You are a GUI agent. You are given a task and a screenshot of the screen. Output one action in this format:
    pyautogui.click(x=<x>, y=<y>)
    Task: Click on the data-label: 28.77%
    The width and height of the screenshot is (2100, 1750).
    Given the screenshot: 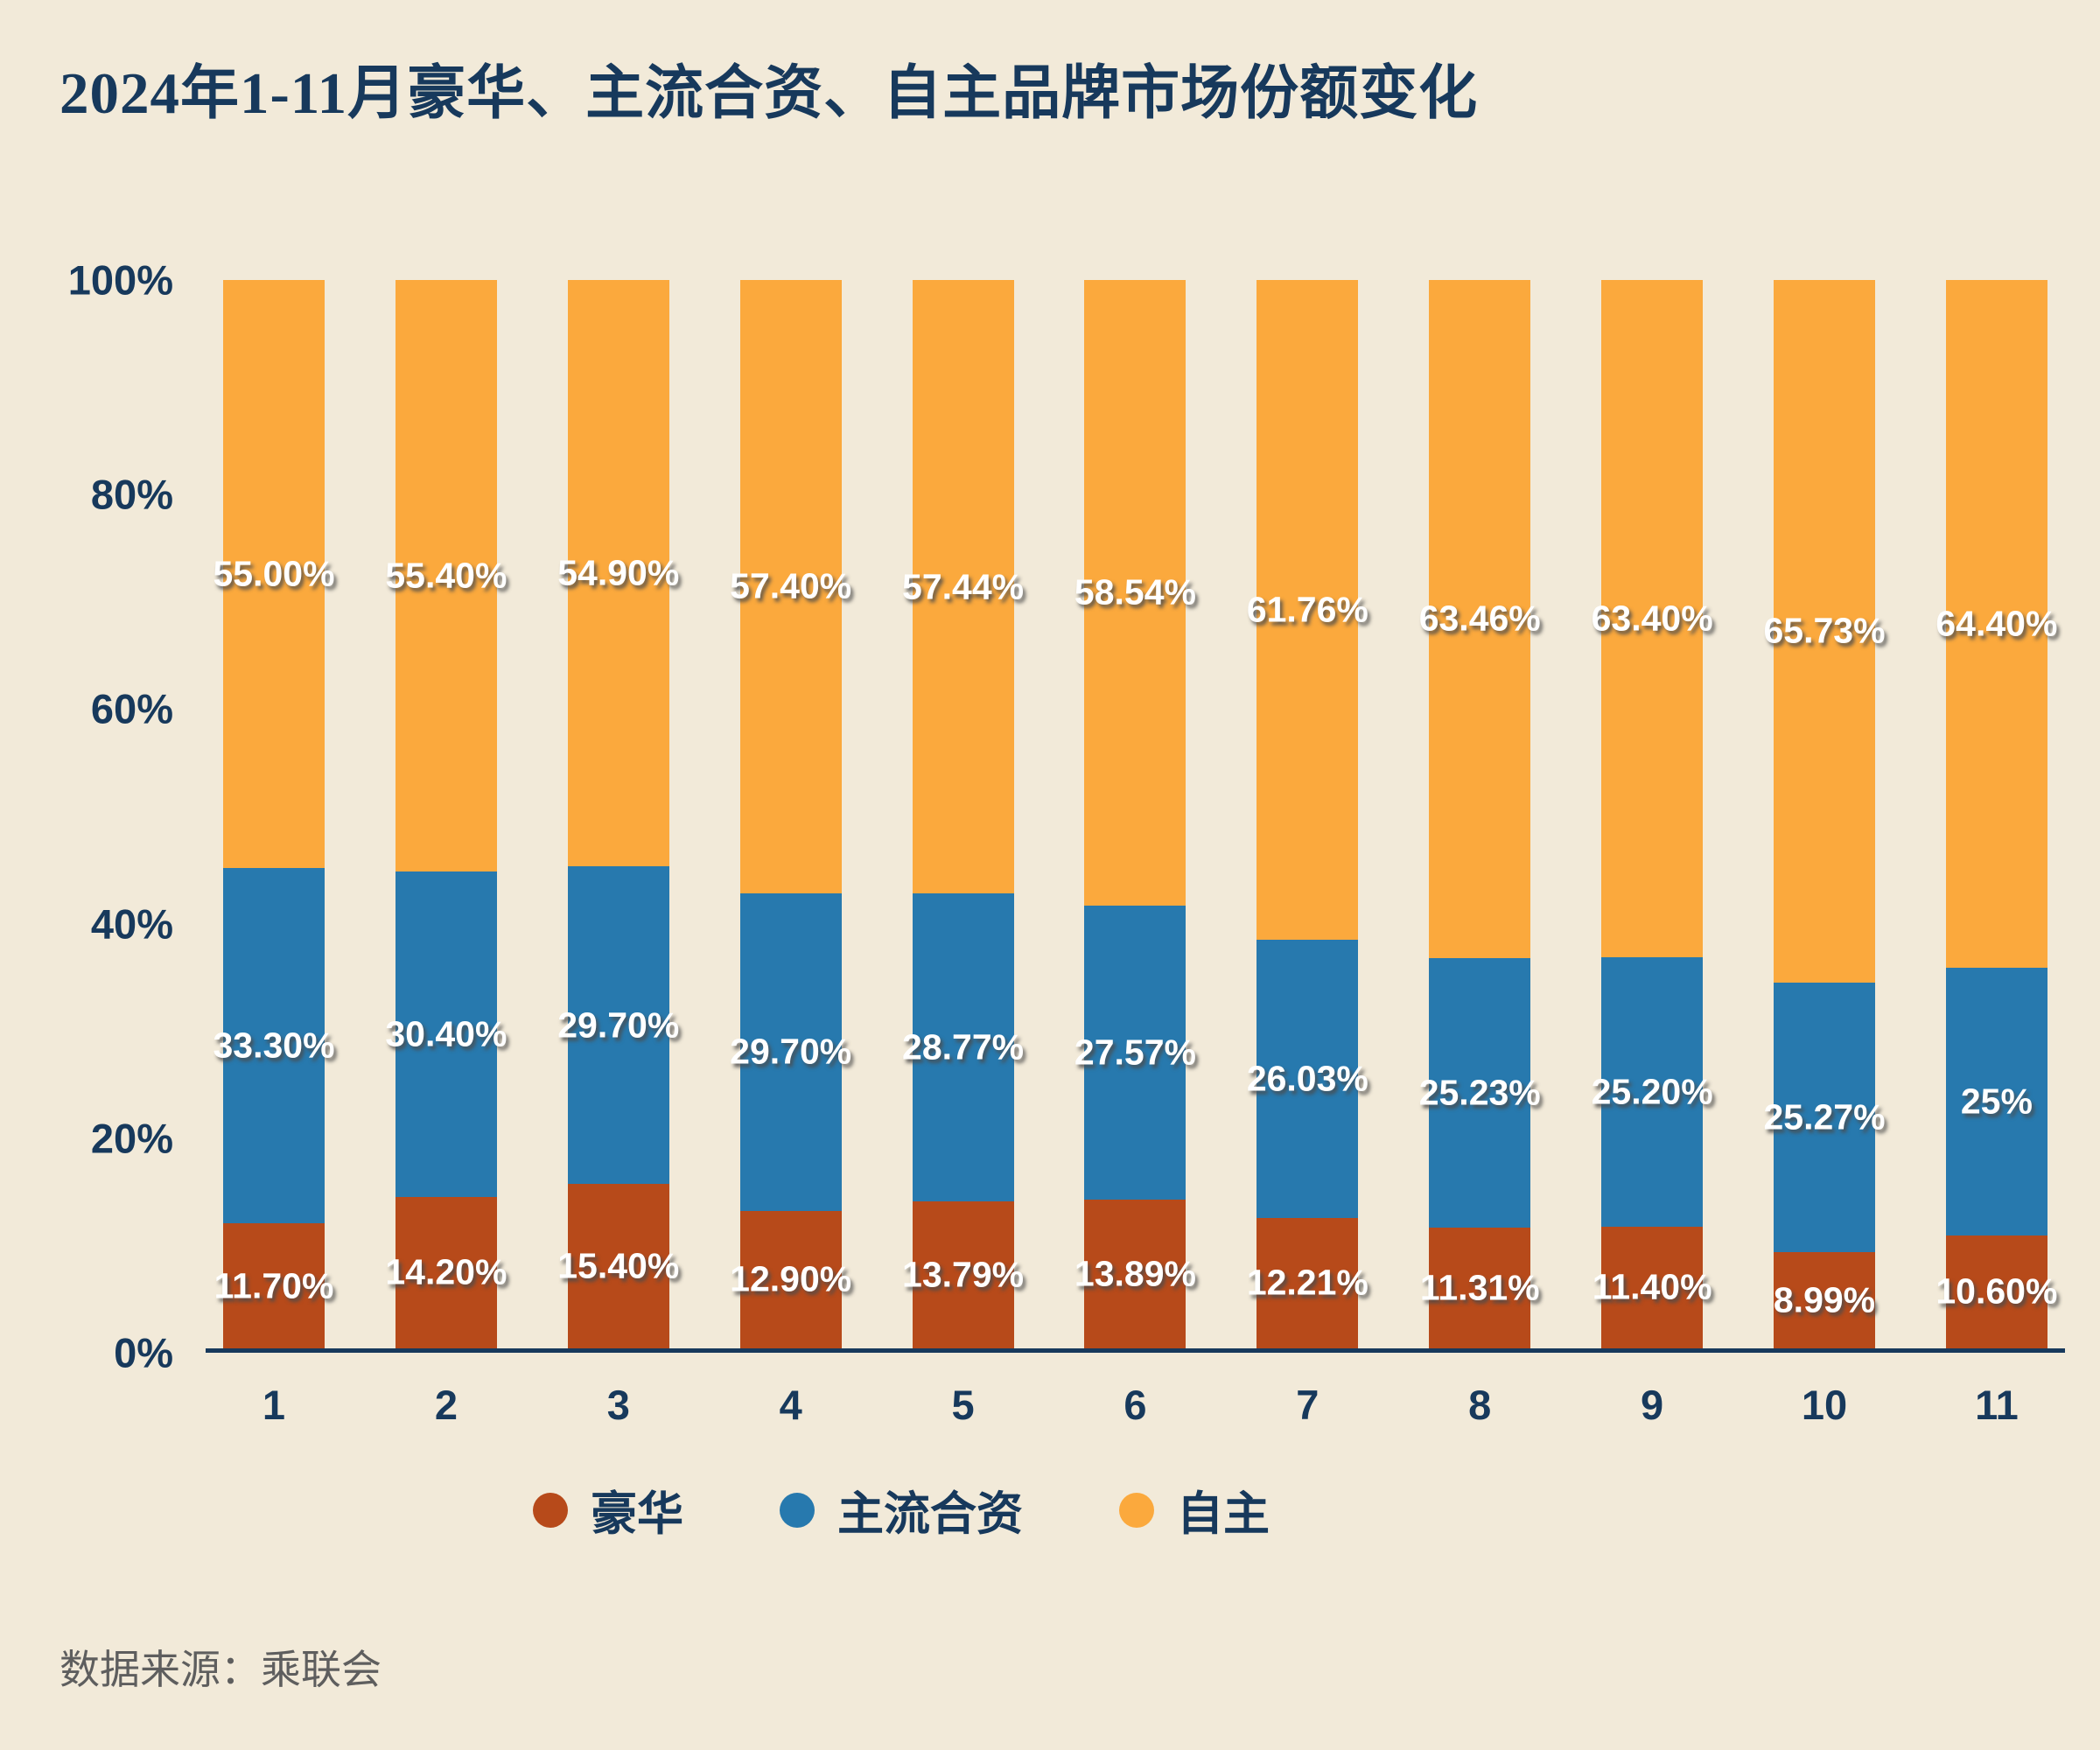 What is the action you would take?
    pyautogui.click(x=963, y=1047)
    